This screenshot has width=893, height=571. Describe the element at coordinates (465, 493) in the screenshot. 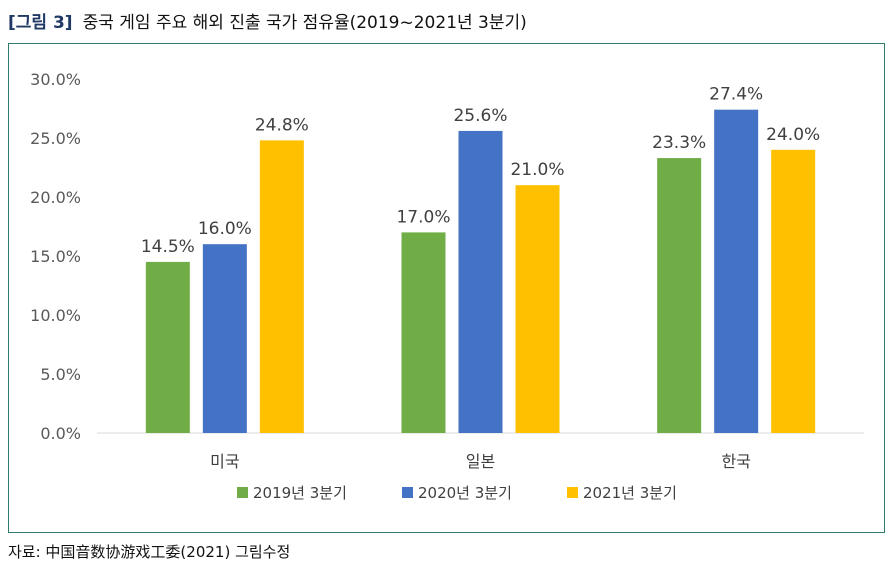

I see `legend-label: 2020년 3분기` at that location.